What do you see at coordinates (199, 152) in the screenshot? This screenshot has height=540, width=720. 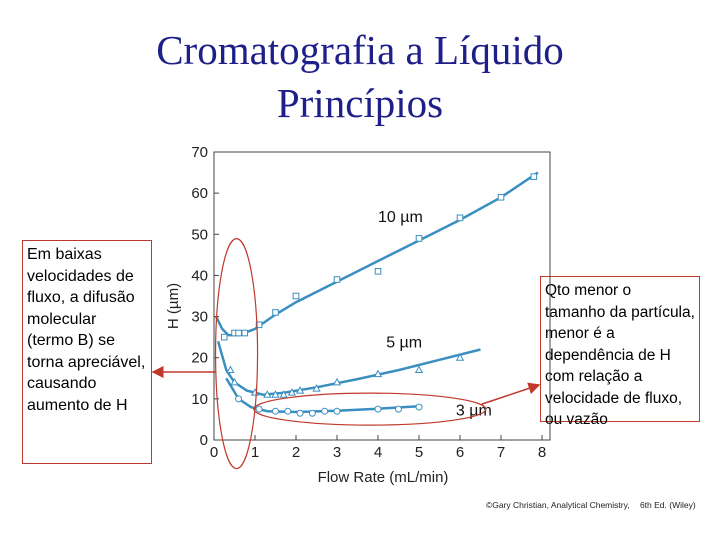 I see `y-tick-label: 70` at bounding box center [199, 152].